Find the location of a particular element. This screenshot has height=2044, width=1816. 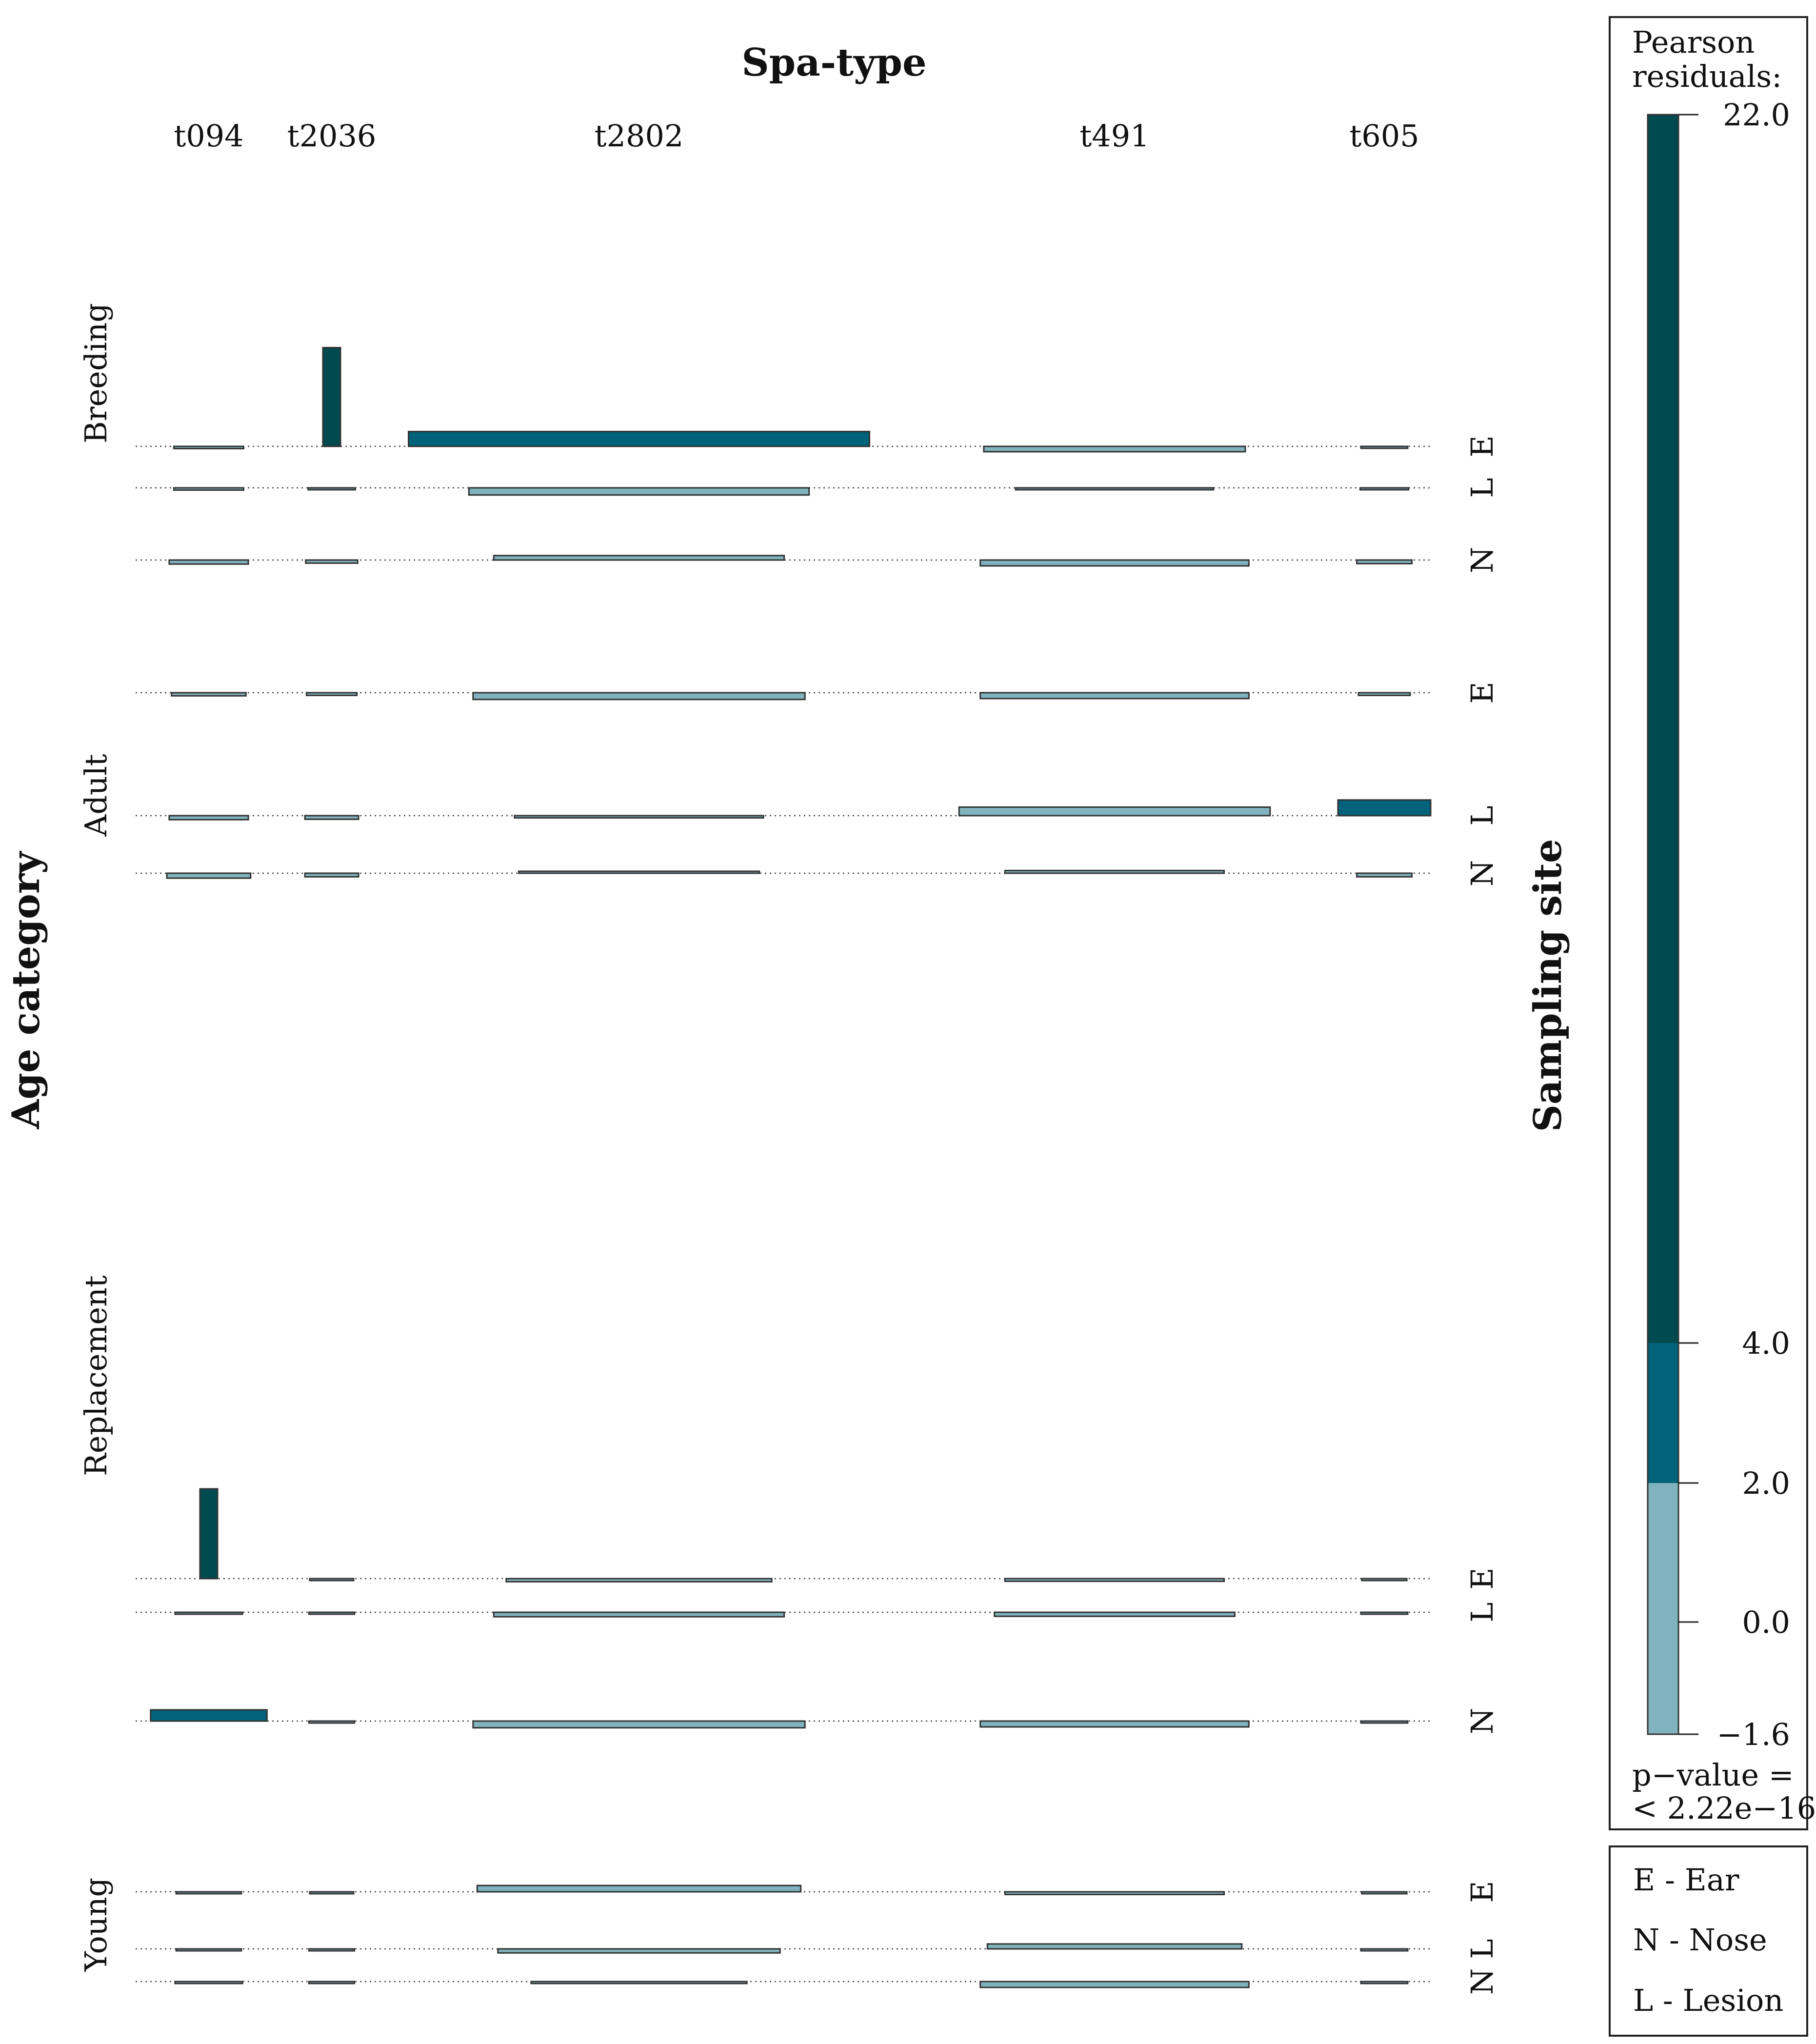

site-label-replacement-E: E is located at coordinates (1482, 1578).